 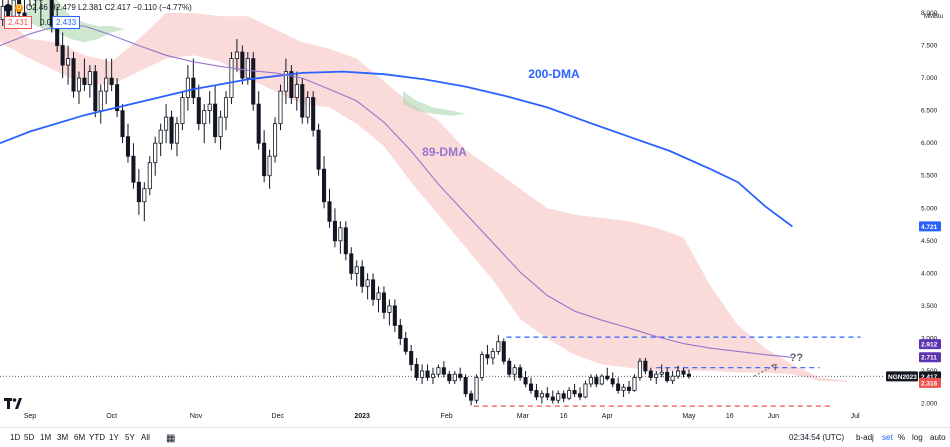 I want to click on x-tick-label: Mar, so click(x=523, y=416).